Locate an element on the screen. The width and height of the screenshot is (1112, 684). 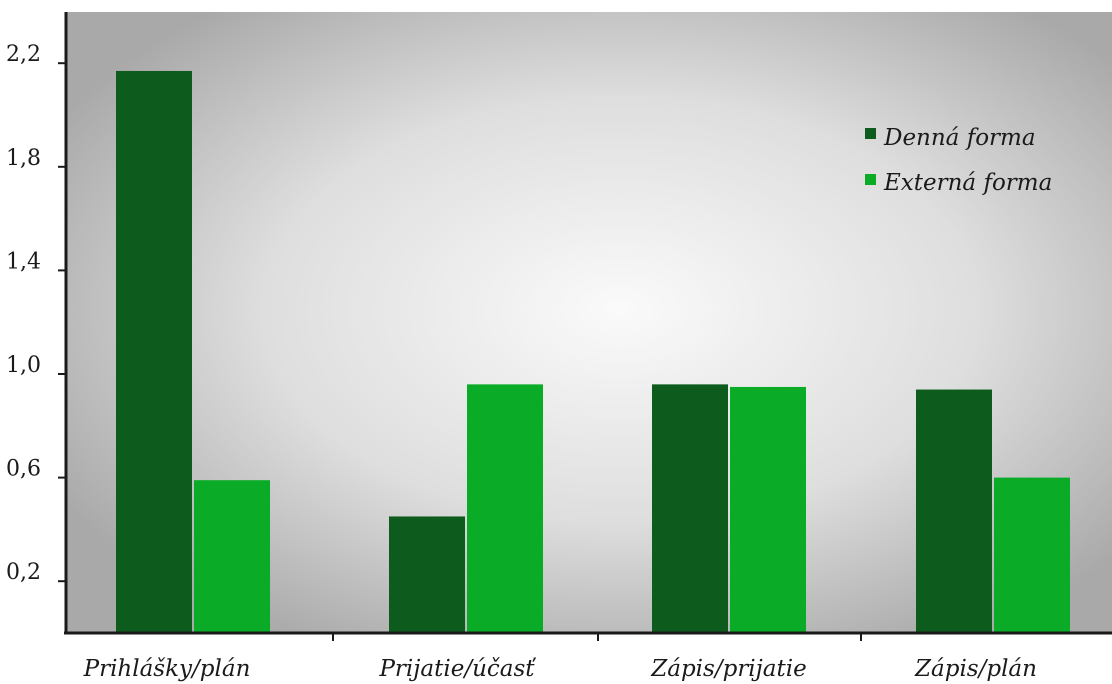
legend-swatch-denna is located at coordinates (870, 133).